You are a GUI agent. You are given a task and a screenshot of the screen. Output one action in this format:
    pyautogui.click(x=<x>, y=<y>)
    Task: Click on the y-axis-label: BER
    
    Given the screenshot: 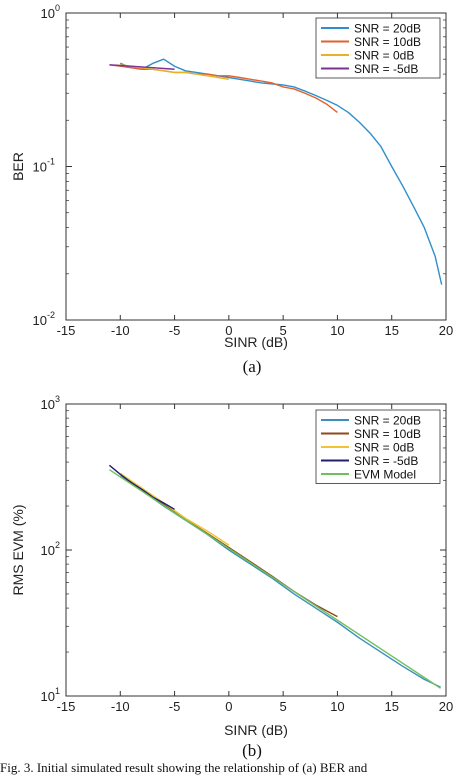 What is the action you would take?
    pyautogui.click(x=18, y=166)
    